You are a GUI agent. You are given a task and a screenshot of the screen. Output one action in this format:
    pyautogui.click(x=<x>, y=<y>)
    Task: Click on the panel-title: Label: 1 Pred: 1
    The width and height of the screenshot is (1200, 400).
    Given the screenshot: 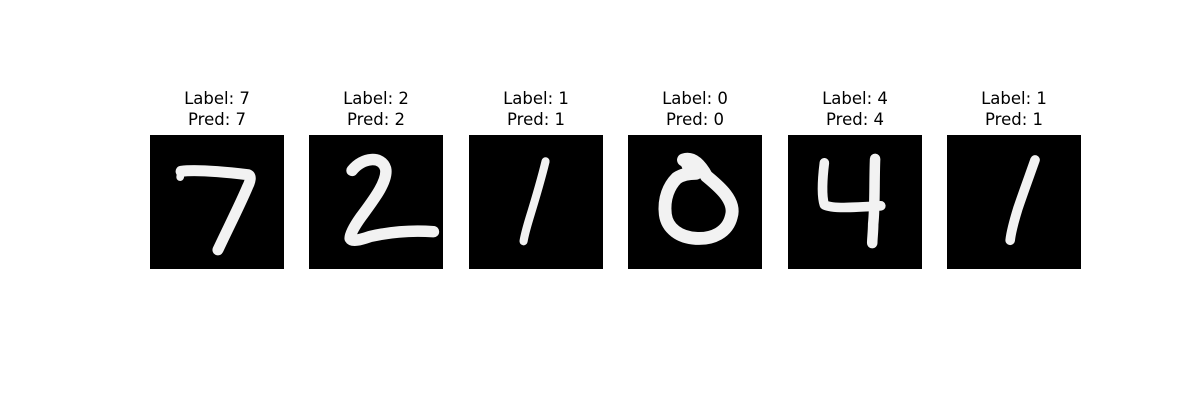 What is the action you would take?
    pyautogui.click(x=1014, y=109)
    